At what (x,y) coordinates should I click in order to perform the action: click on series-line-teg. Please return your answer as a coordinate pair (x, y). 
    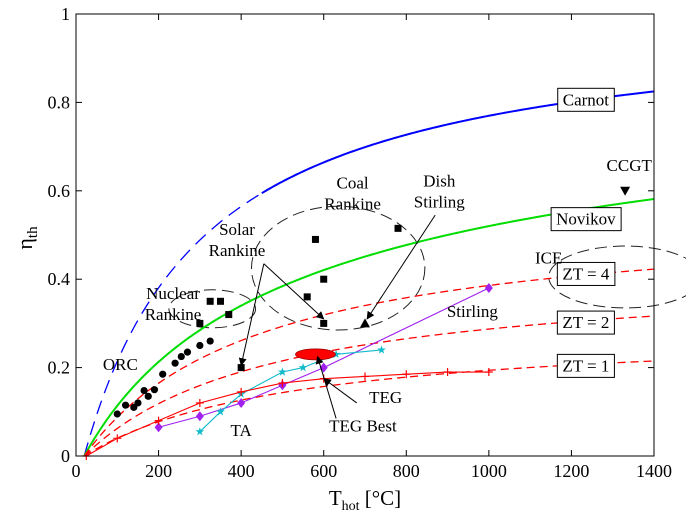
    Looking at the image, I should click on (287, 414).